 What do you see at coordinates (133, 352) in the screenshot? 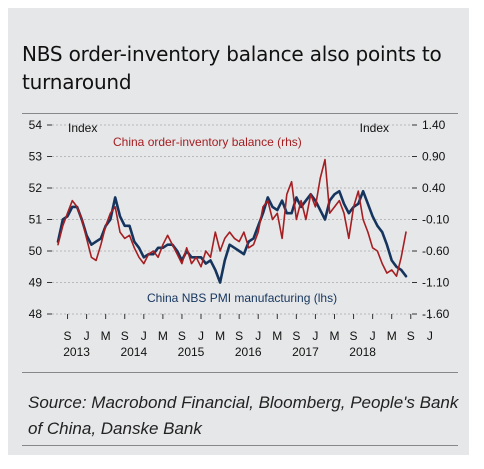
I see `x-year-label: 2014` at bounding box center [133, 352].